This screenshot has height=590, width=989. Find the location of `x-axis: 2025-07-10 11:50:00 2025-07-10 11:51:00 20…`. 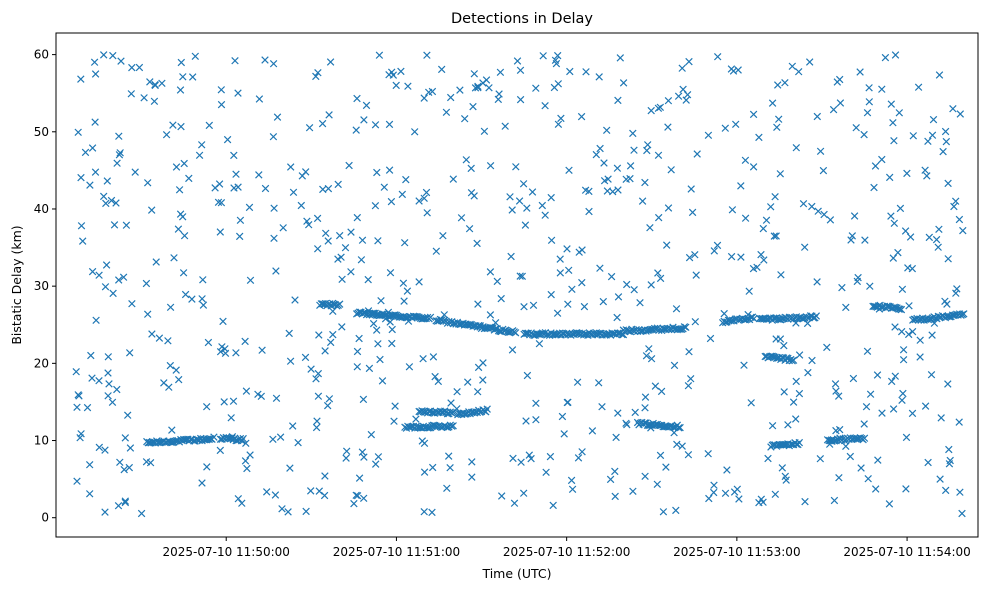

x-axis: 2025-07-10 11:50:00 2025-07-10 11:51:00 20… is located at coordinates (566, 548).